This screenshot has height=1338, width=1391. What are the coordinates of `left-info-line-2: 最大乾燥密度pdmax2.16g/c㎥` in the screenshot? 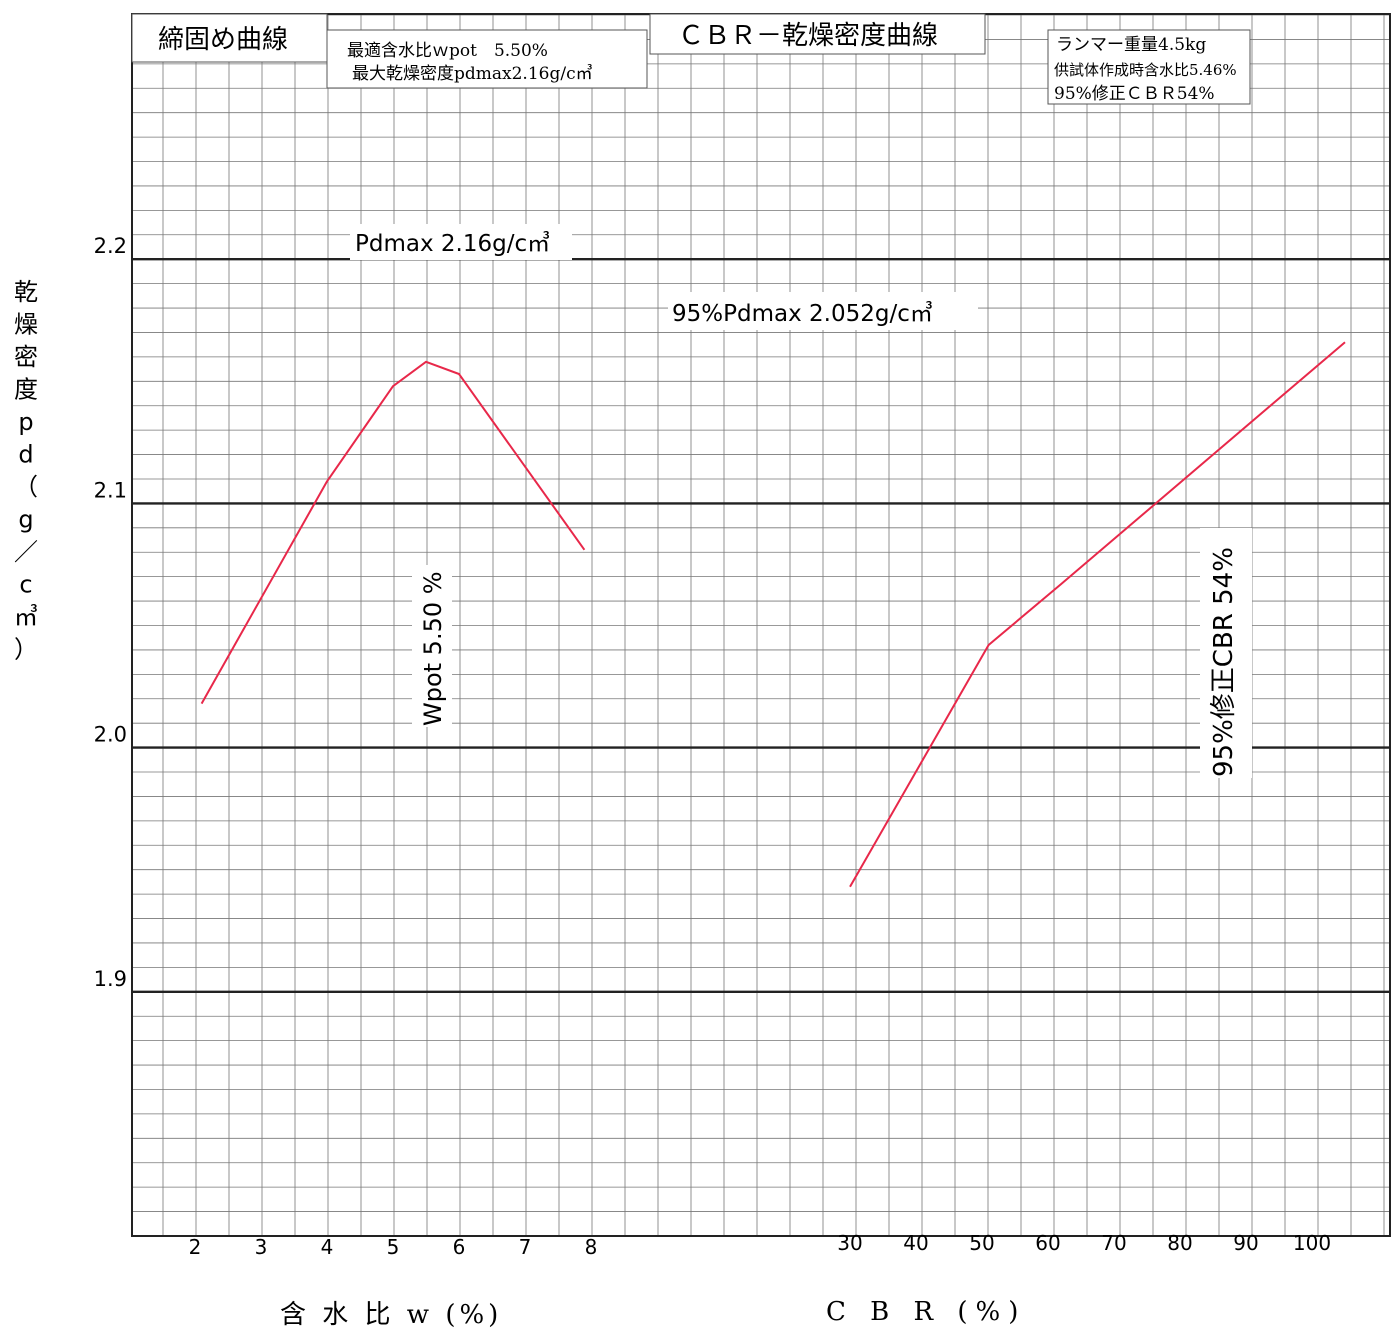 It's located at (472, 74).